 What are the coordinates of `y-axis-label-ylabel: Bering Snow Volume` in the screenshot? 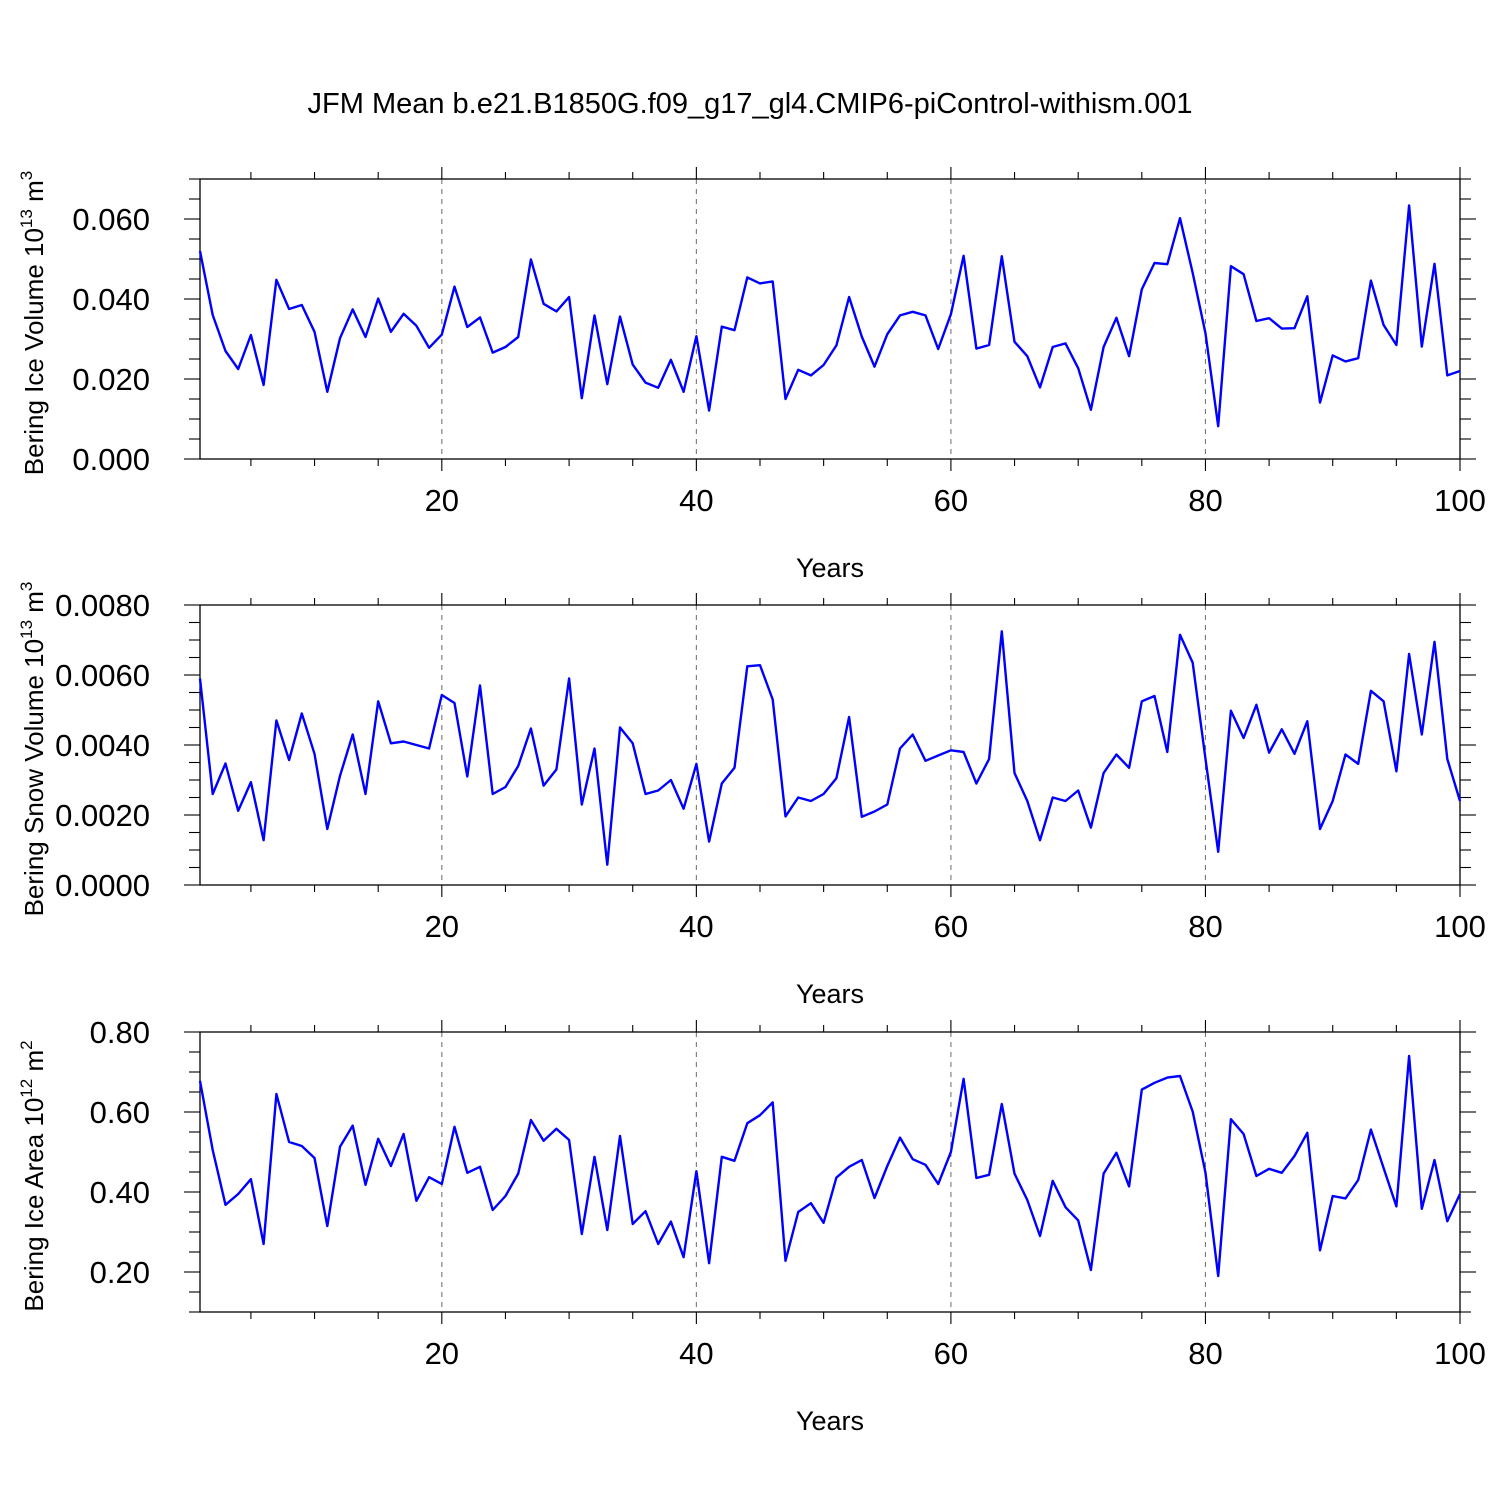 It's located at (34, 795).